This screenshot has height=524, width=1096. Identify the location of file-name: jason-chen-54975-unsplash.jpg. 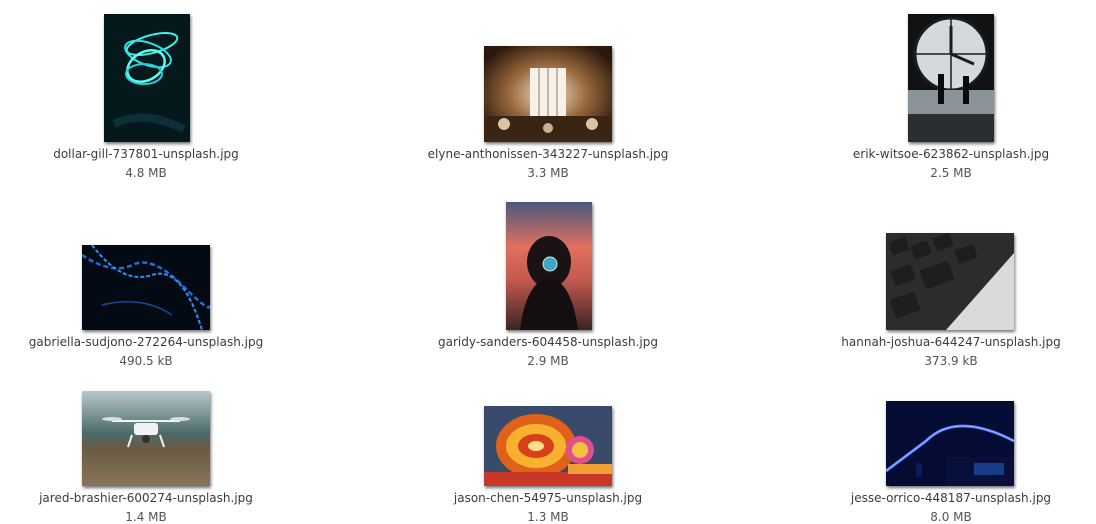
(548, 498).